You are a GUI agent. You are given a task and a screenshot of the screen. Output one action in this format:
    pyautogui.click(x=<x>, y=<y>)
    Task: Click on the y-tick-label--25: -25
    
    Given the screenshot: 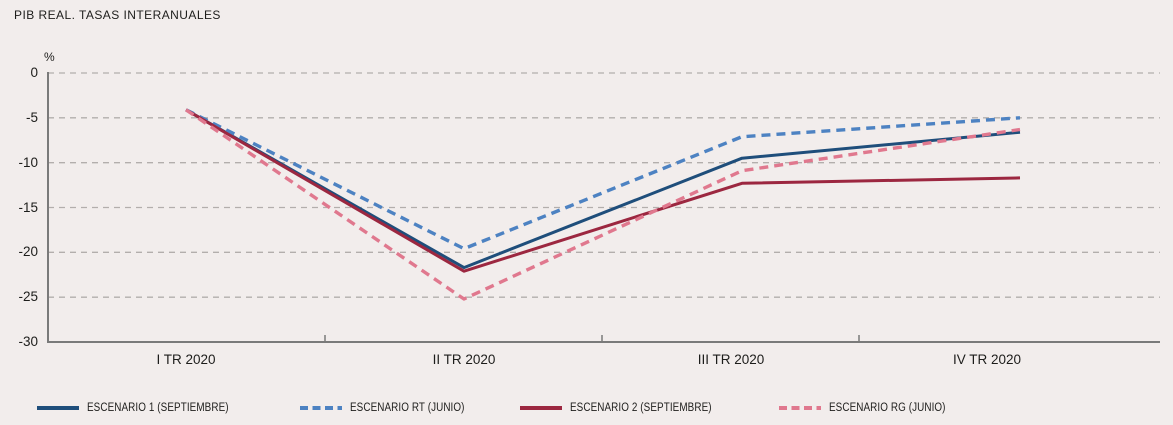 What is the action you would take?
    pyautogui.click(x=28, y=297)
    